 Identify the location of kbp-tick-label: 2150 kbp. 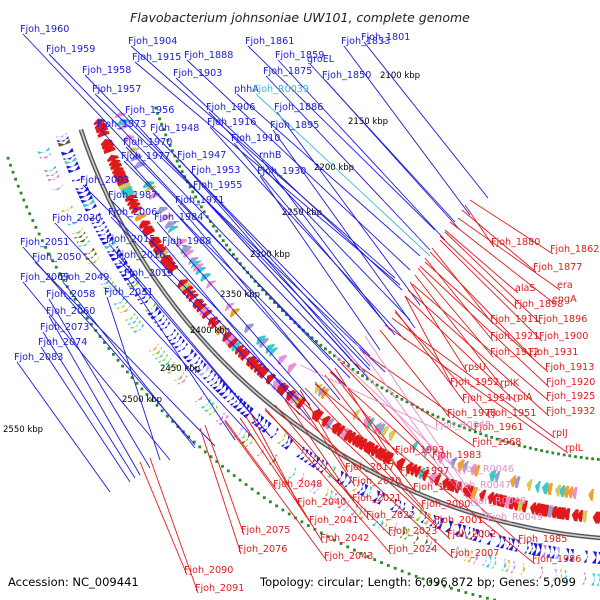
(368, 122).